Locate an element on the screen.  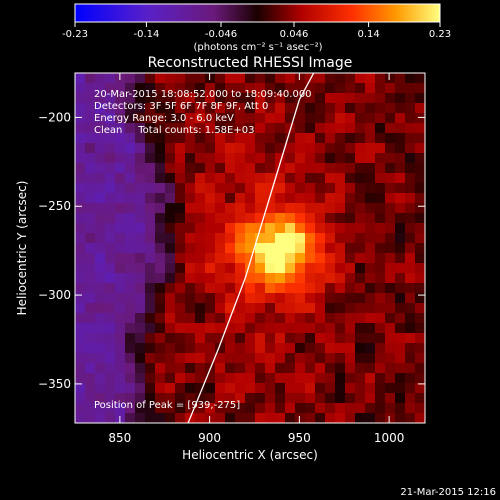
colorbar-tick-label: -0.14 is located at coordinates (146, 34).